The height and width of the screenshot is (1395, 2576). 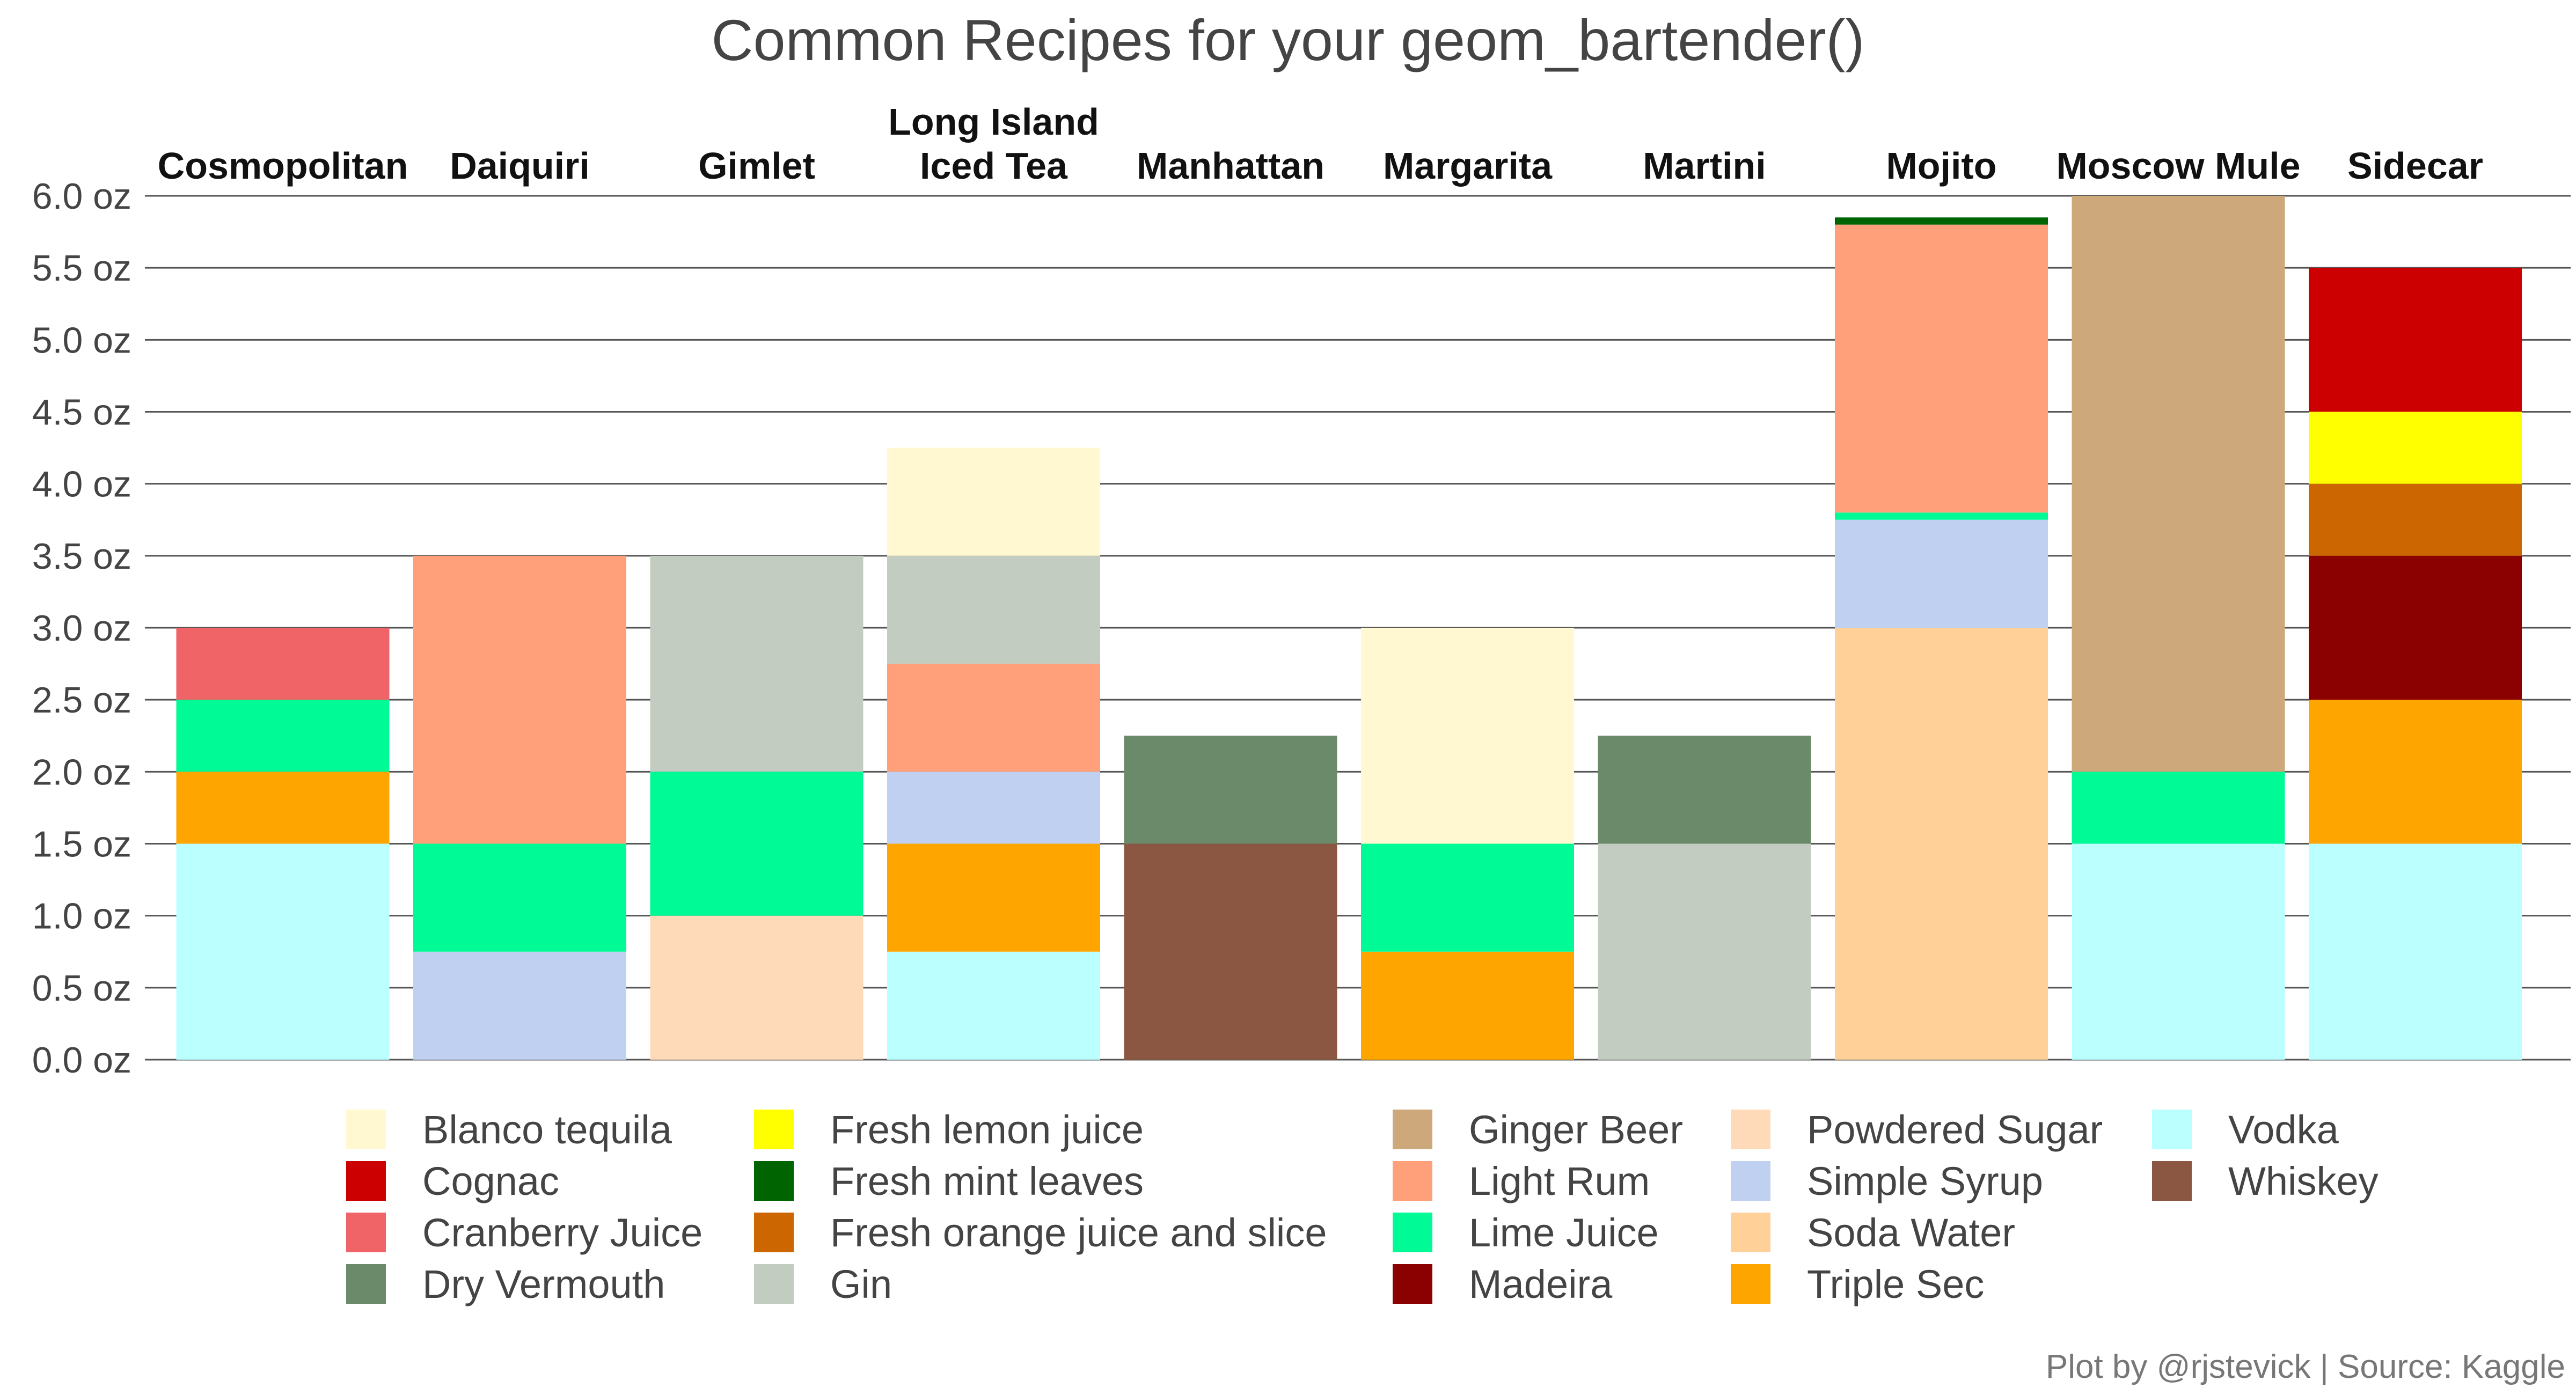 I want to click on legend-label: Cognac, so click(x=490, y=1181).